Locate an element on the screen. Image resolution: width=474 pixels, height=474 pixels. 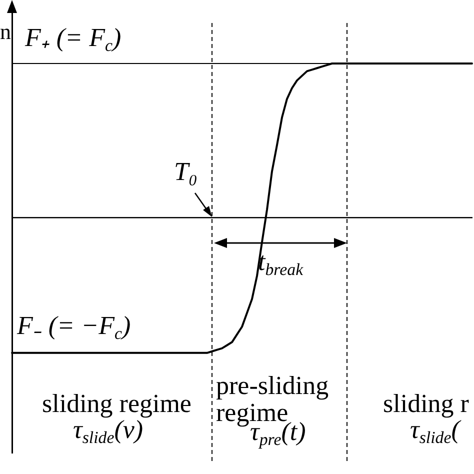
annotation: t$_{break}$ is located at coordinates (281, 263).